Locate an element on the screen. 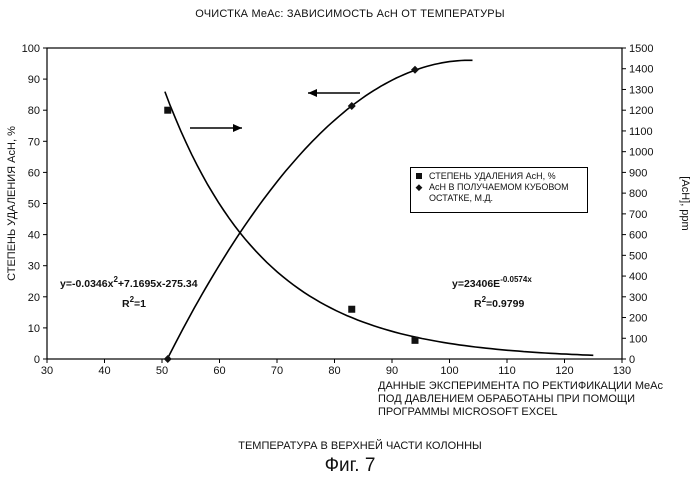  y-tick-label: 20 is located at coordinates (34, 298).